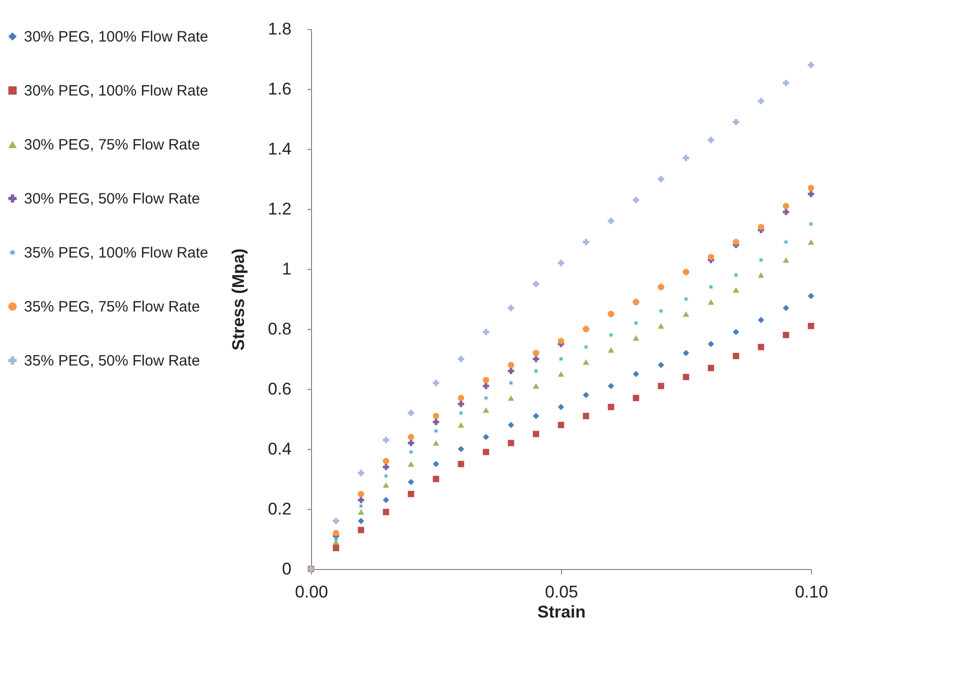  I want to click on y-tick-label: 0.6, so click(280, 389).